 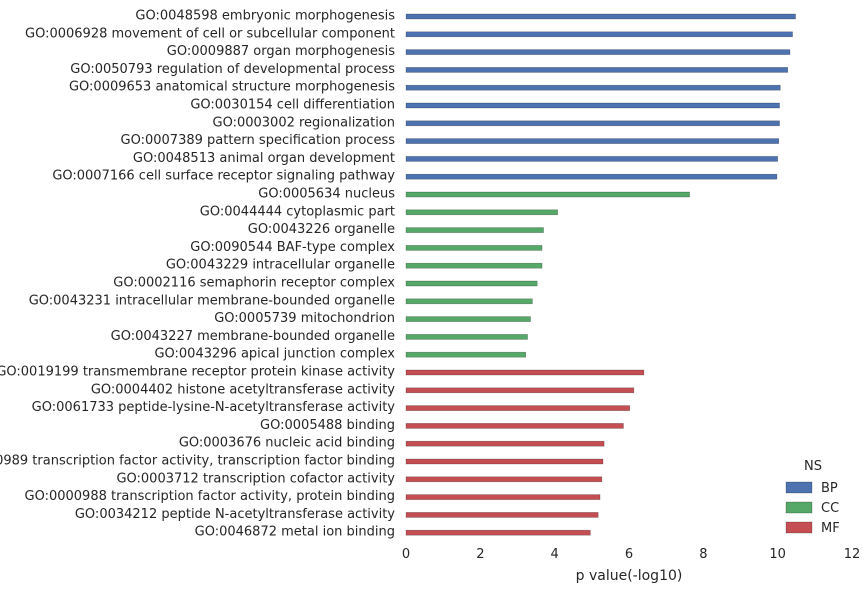 What do you see at coordinates (258, 140) in the screenshot?
I see `category-label: GO:0007389 pattern specification process` at bounding box center [258, 140].